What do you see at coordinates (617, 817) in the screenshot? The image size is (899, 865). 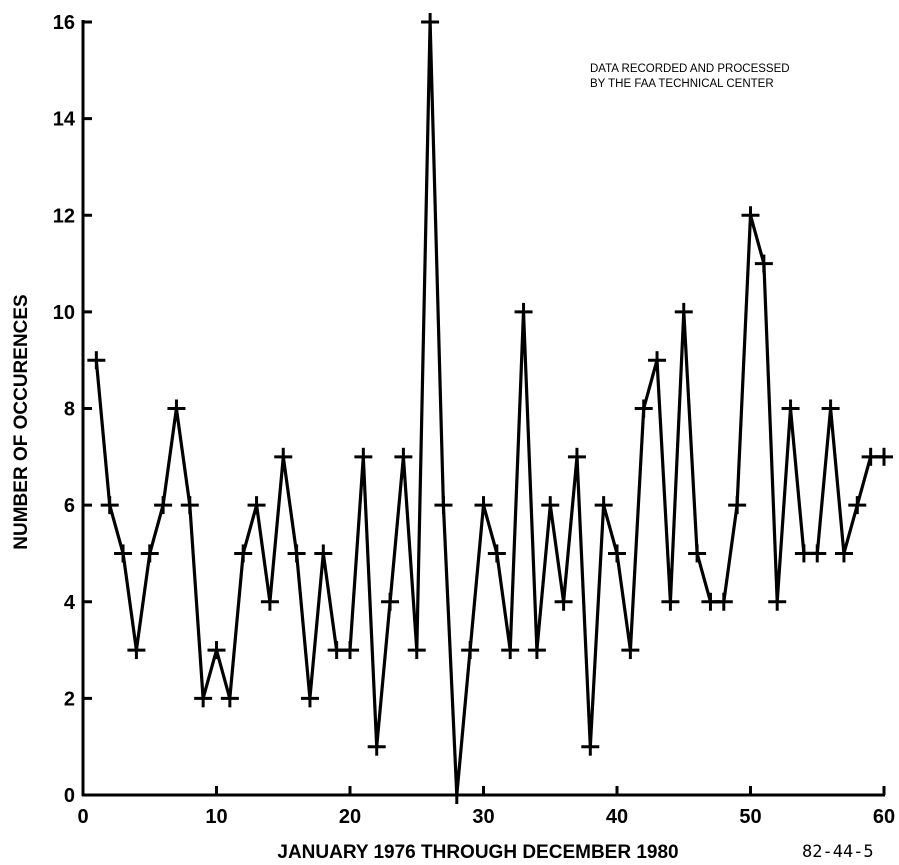 I see `x-tick-label: 40` at bounding box center [617, 817].